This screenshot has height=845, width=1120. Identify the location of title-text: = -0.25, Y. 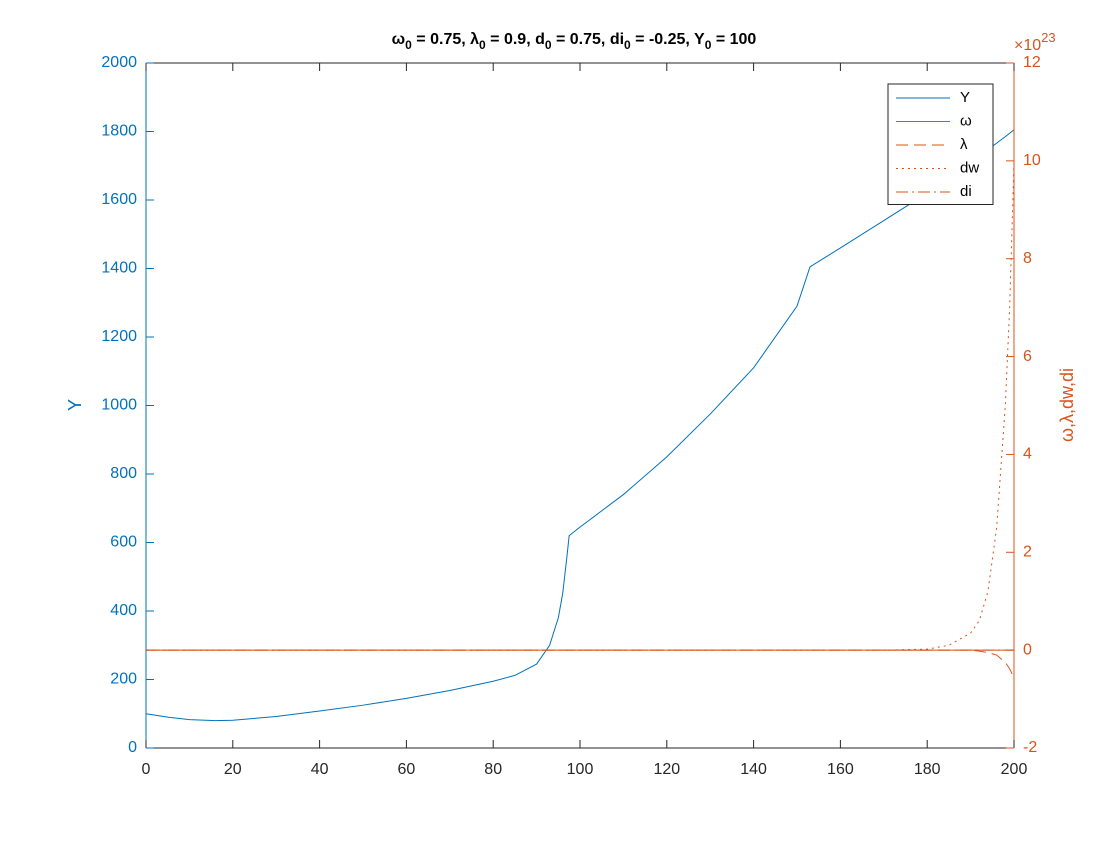
(668, 39).